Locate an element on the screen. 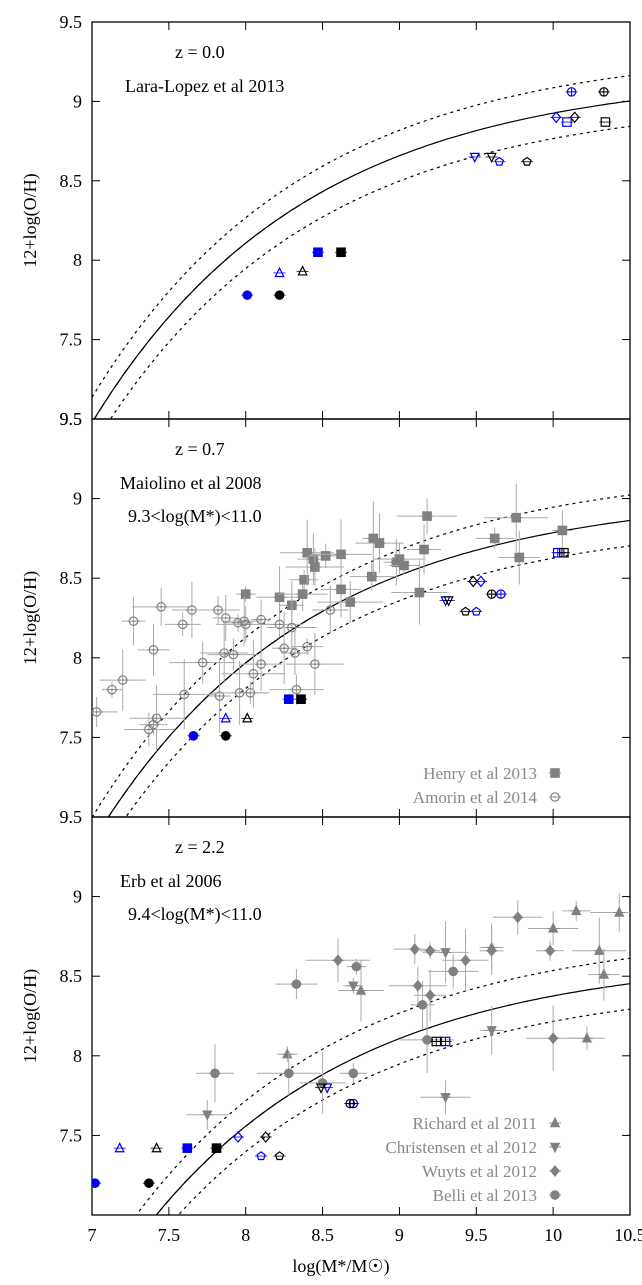  panel-reference-label: Lara-Lopez et al 2013 is located at coordinates (204, 86).